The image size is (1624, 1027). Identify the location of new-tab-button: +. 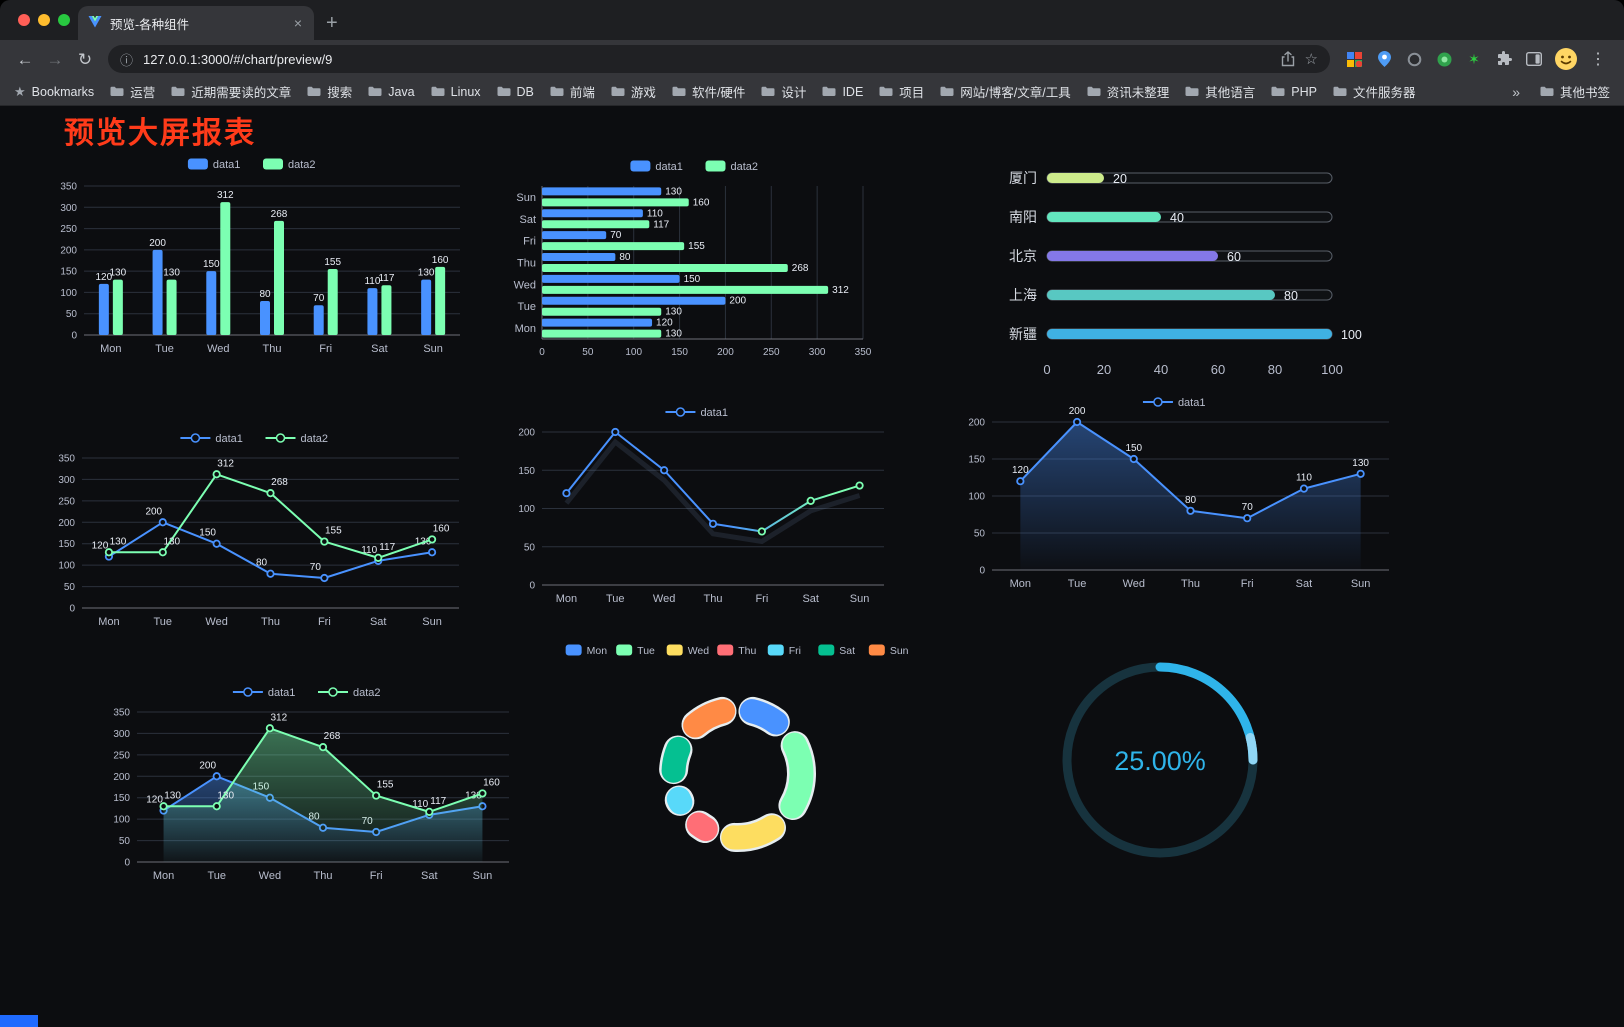
(332, 23).